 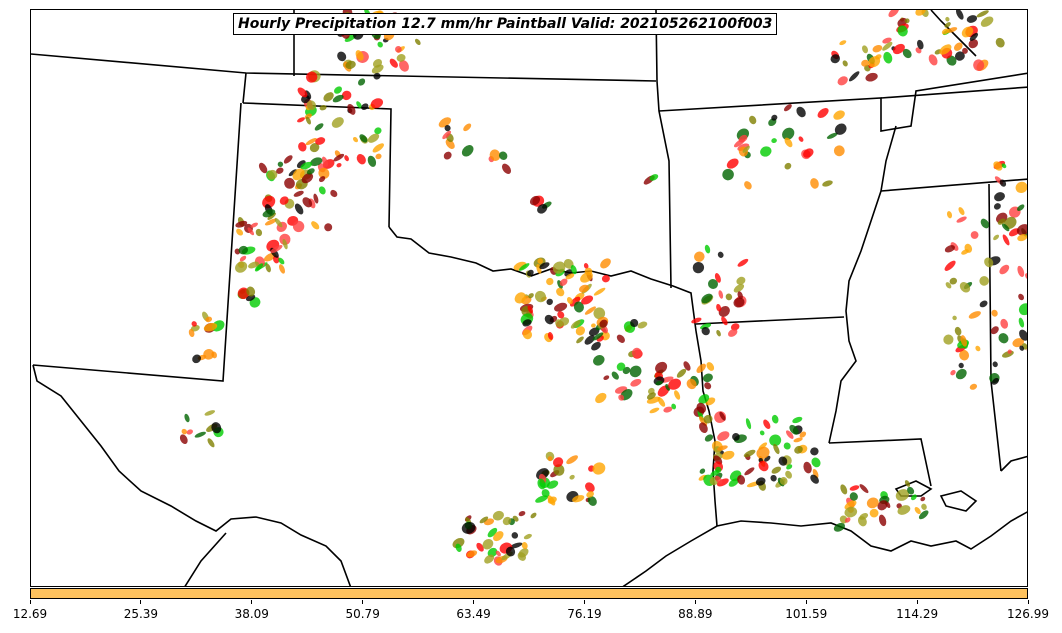 What do you see at coordinates (244, 88) in the screenshot?
I see `boundary-co-nm-corner` at bounding box center [244, 88].